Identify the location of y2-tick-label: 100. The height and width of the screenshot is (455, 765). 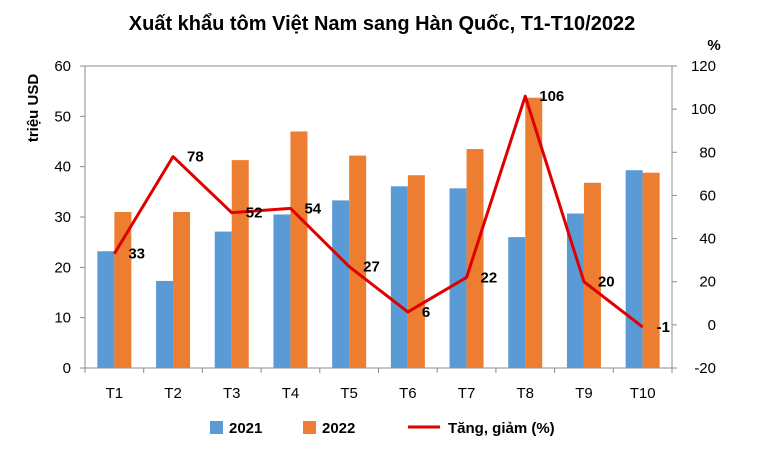
(703, 109).